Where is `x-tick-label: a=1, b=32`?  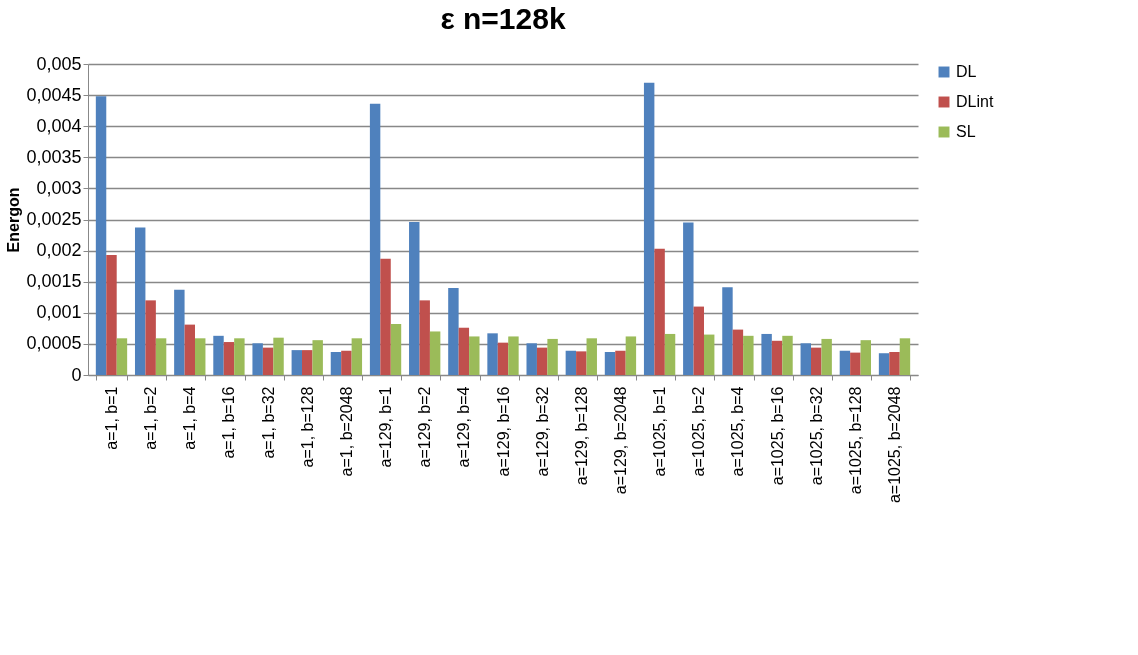 x-tick-label: a=1, b=32 is located at coordinates (268, 422).